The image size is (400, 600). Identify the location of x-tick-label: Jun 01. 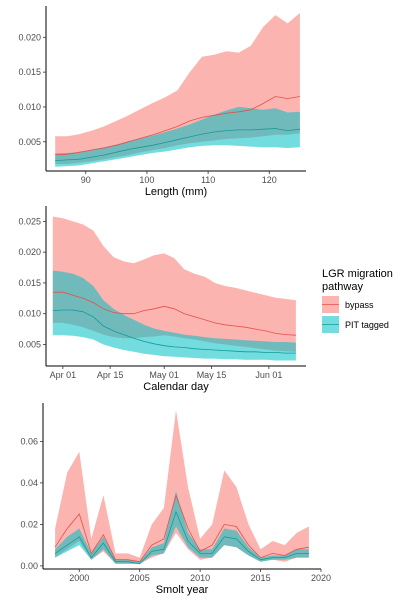
(268, 375).